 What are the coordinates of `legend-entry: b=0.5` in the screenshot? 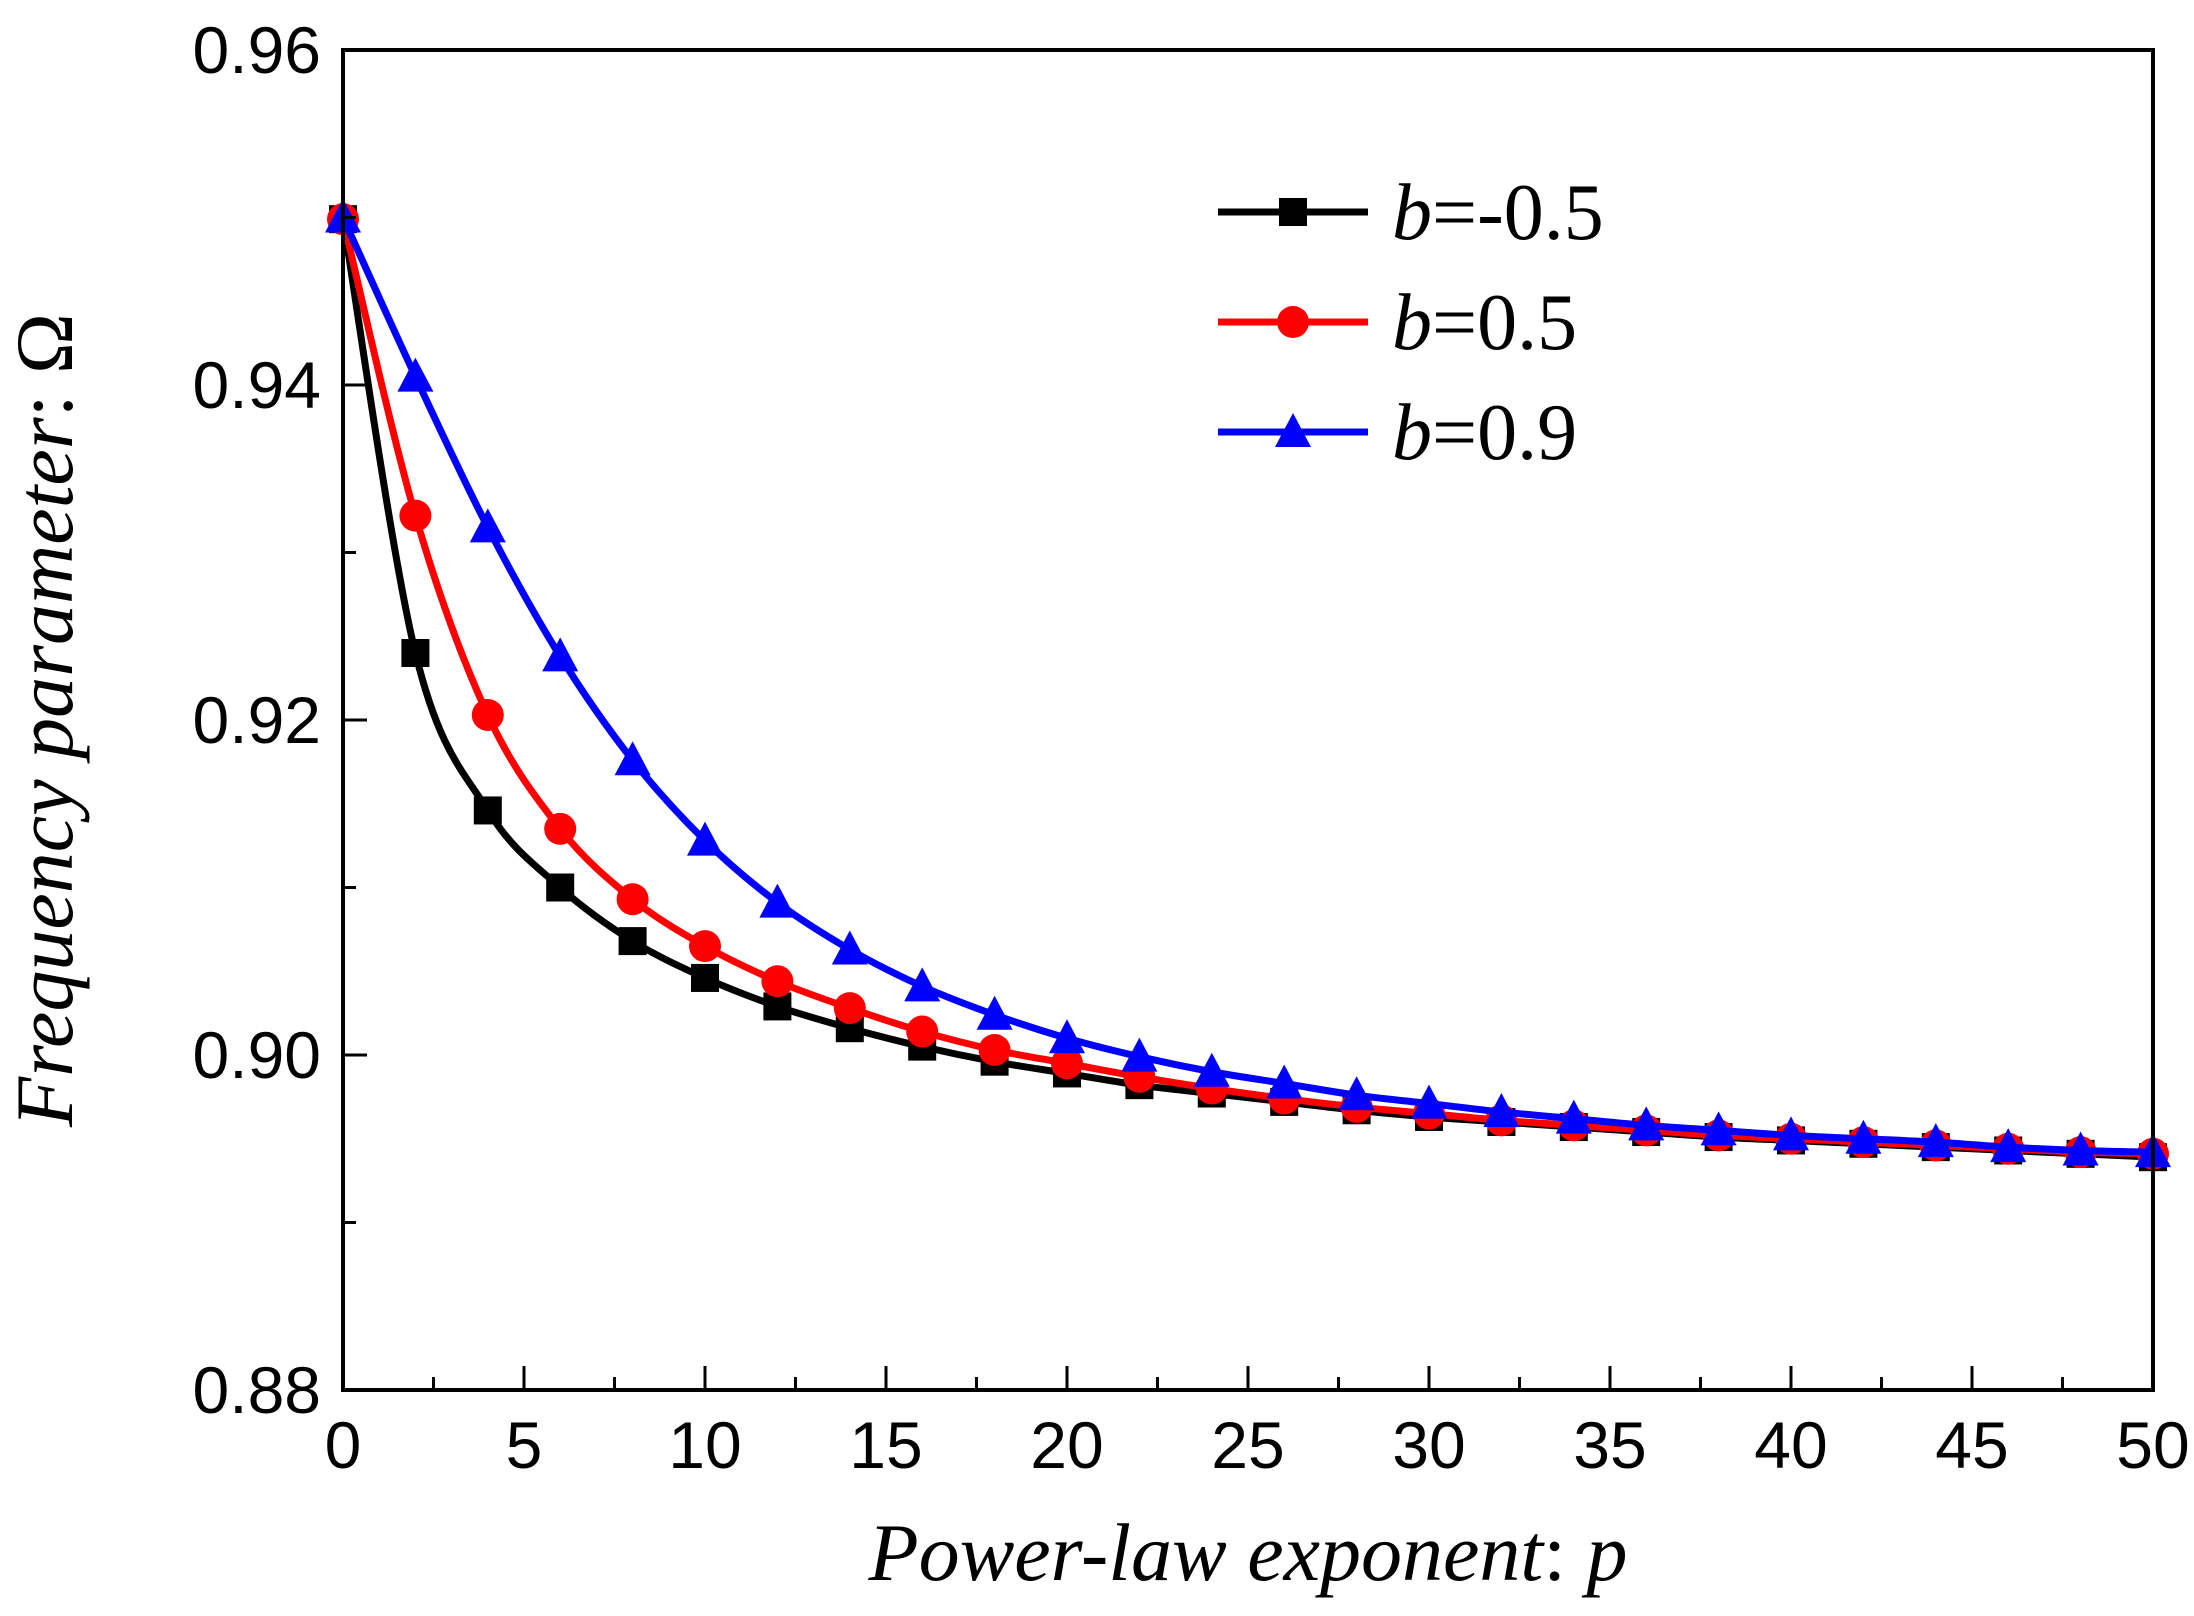 It's located at (1397, 323).